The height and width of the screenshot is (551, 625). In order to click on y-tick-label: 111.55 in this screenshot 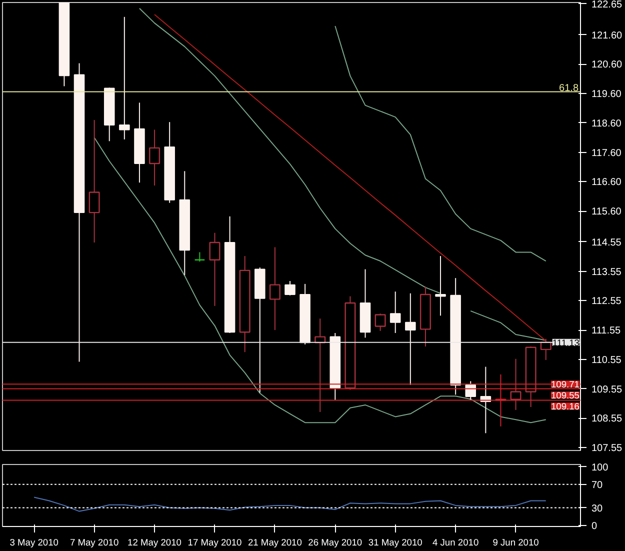, I will do `click(607, 331)`.